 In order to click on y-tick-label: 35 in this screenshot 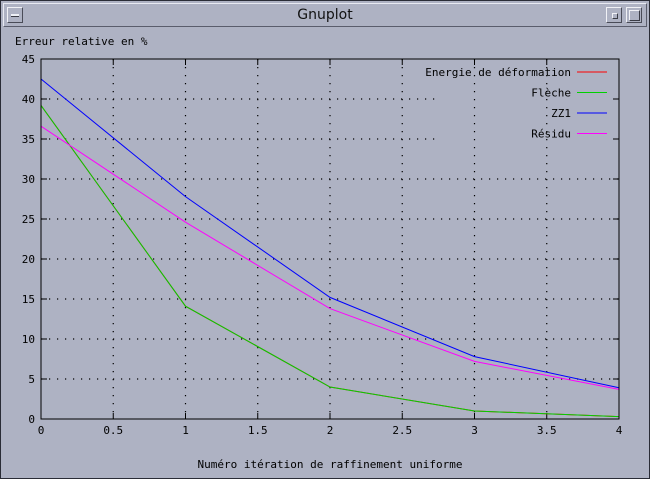, I will do `click(28, 139)`.